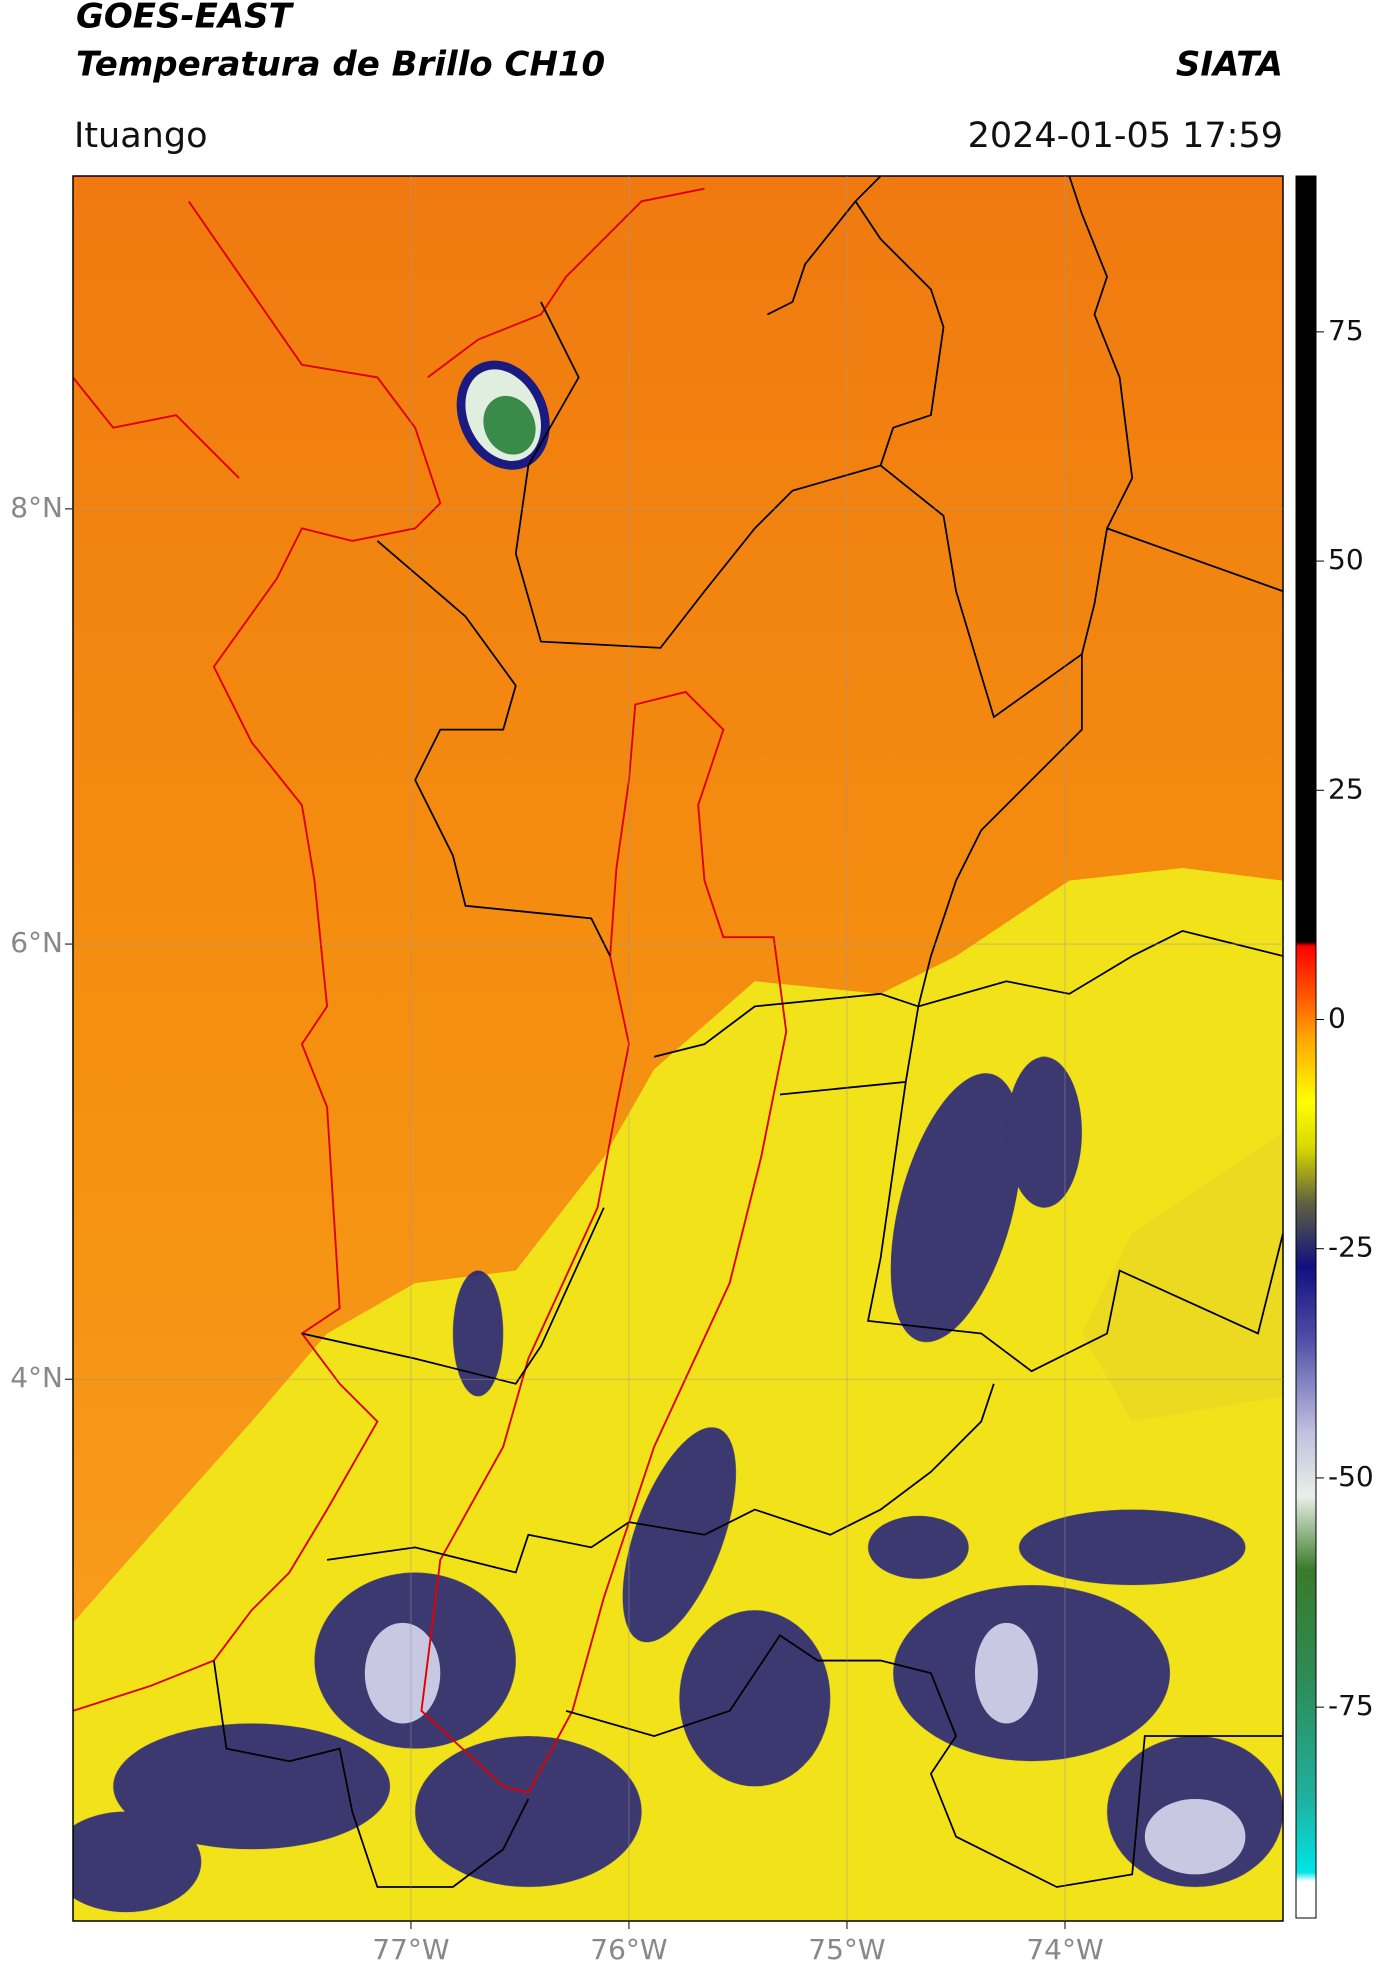 Image resolution: width=1384 pixels, height=1985 pixels. What do you see at coordinates (628, 1949) in the screenshot?
I see `x-tick-label: 76°W` at bounding box center [628, 1949].